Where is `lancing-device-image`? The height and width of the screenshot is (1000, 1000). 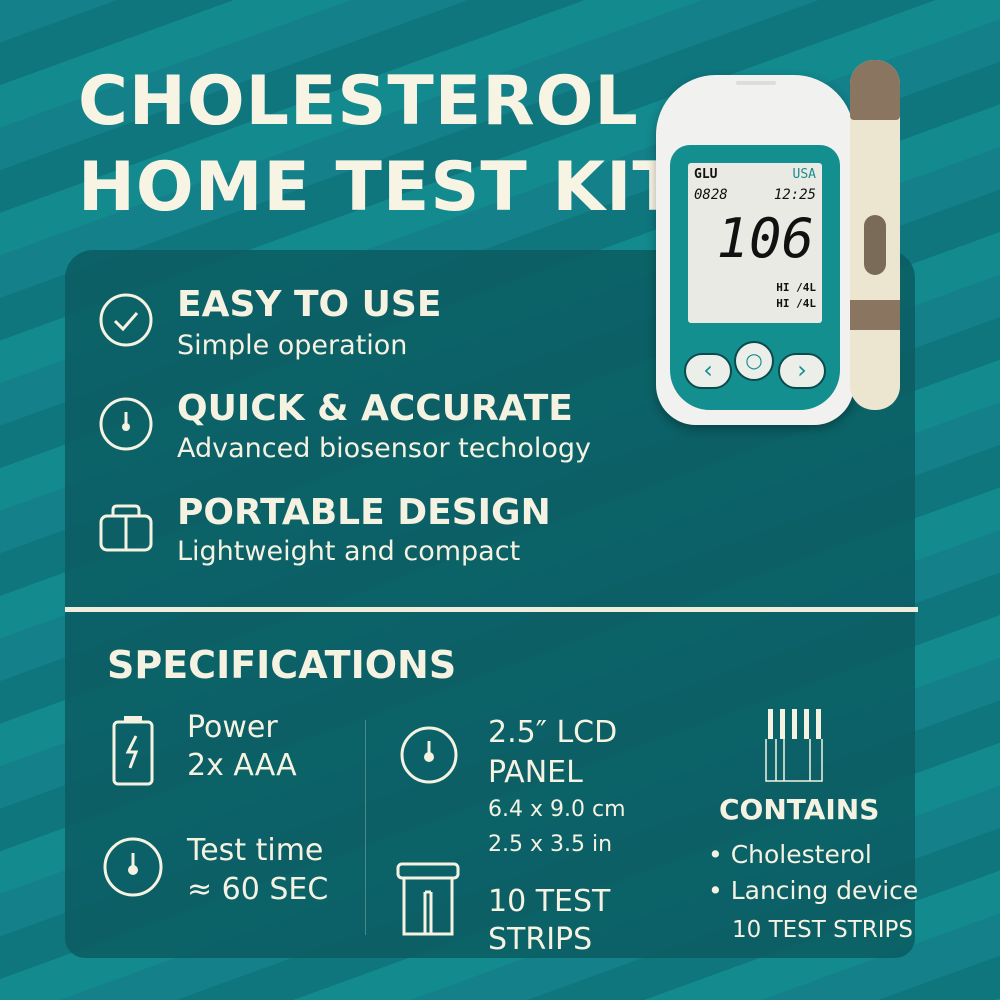 lancing-device-image is located at coordinates (875, 235).